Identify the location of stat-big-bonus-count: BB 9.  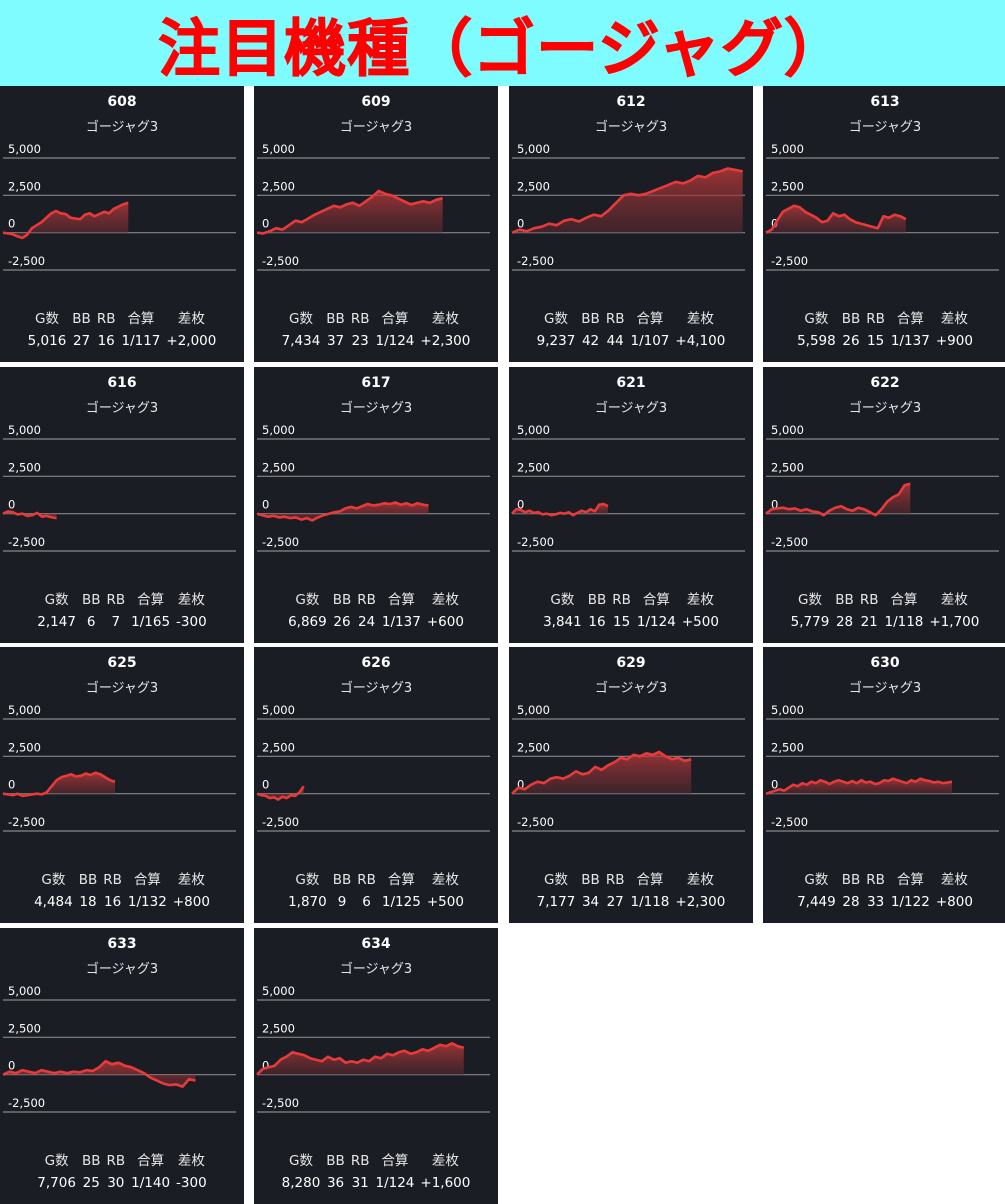
(342, 891).